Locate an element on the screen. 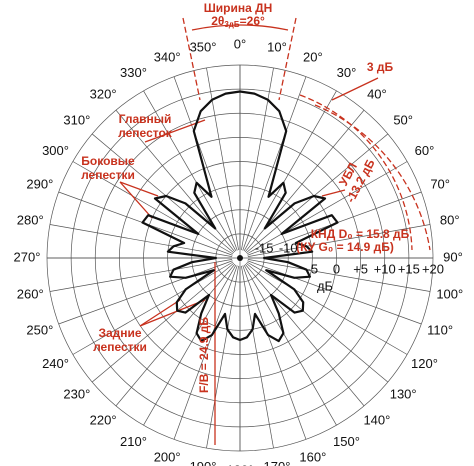 This screenshot has width=474, height=466. annotation: КНД D₀ = 15.8 дБ is located at coordinates (360, 234).